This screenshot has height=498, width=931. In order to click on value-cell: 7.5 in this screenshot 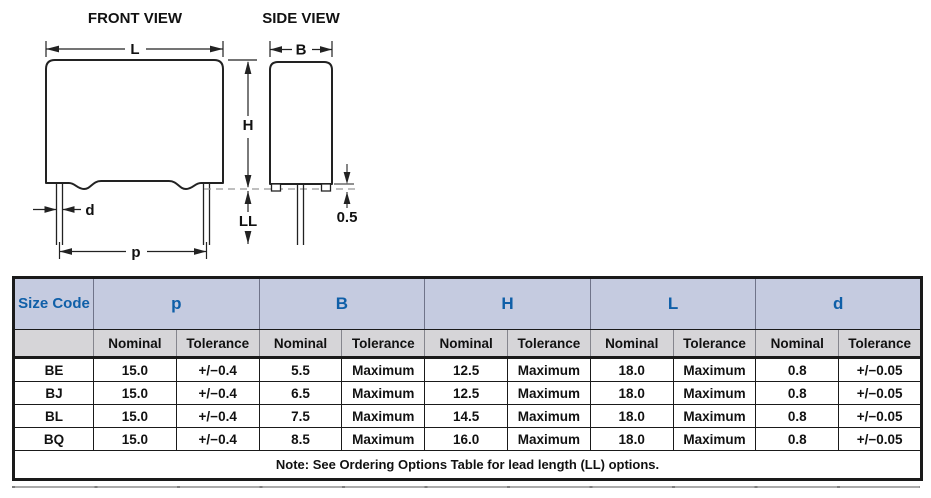, I will do `click(300, 416)`.